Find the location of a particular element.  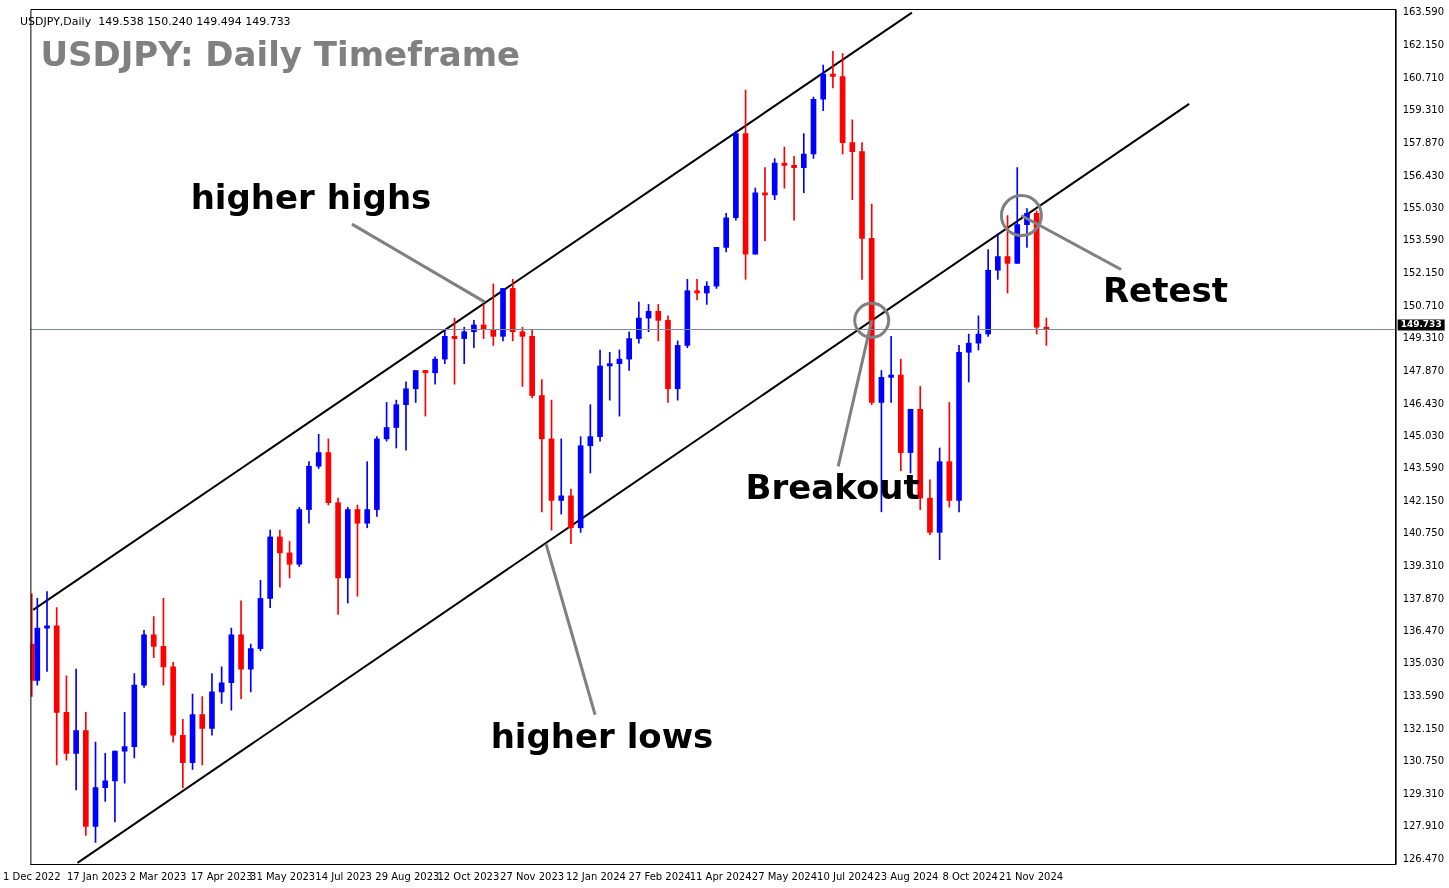

y-tick-label: 127.910 is located at coordinates (1423, 825).